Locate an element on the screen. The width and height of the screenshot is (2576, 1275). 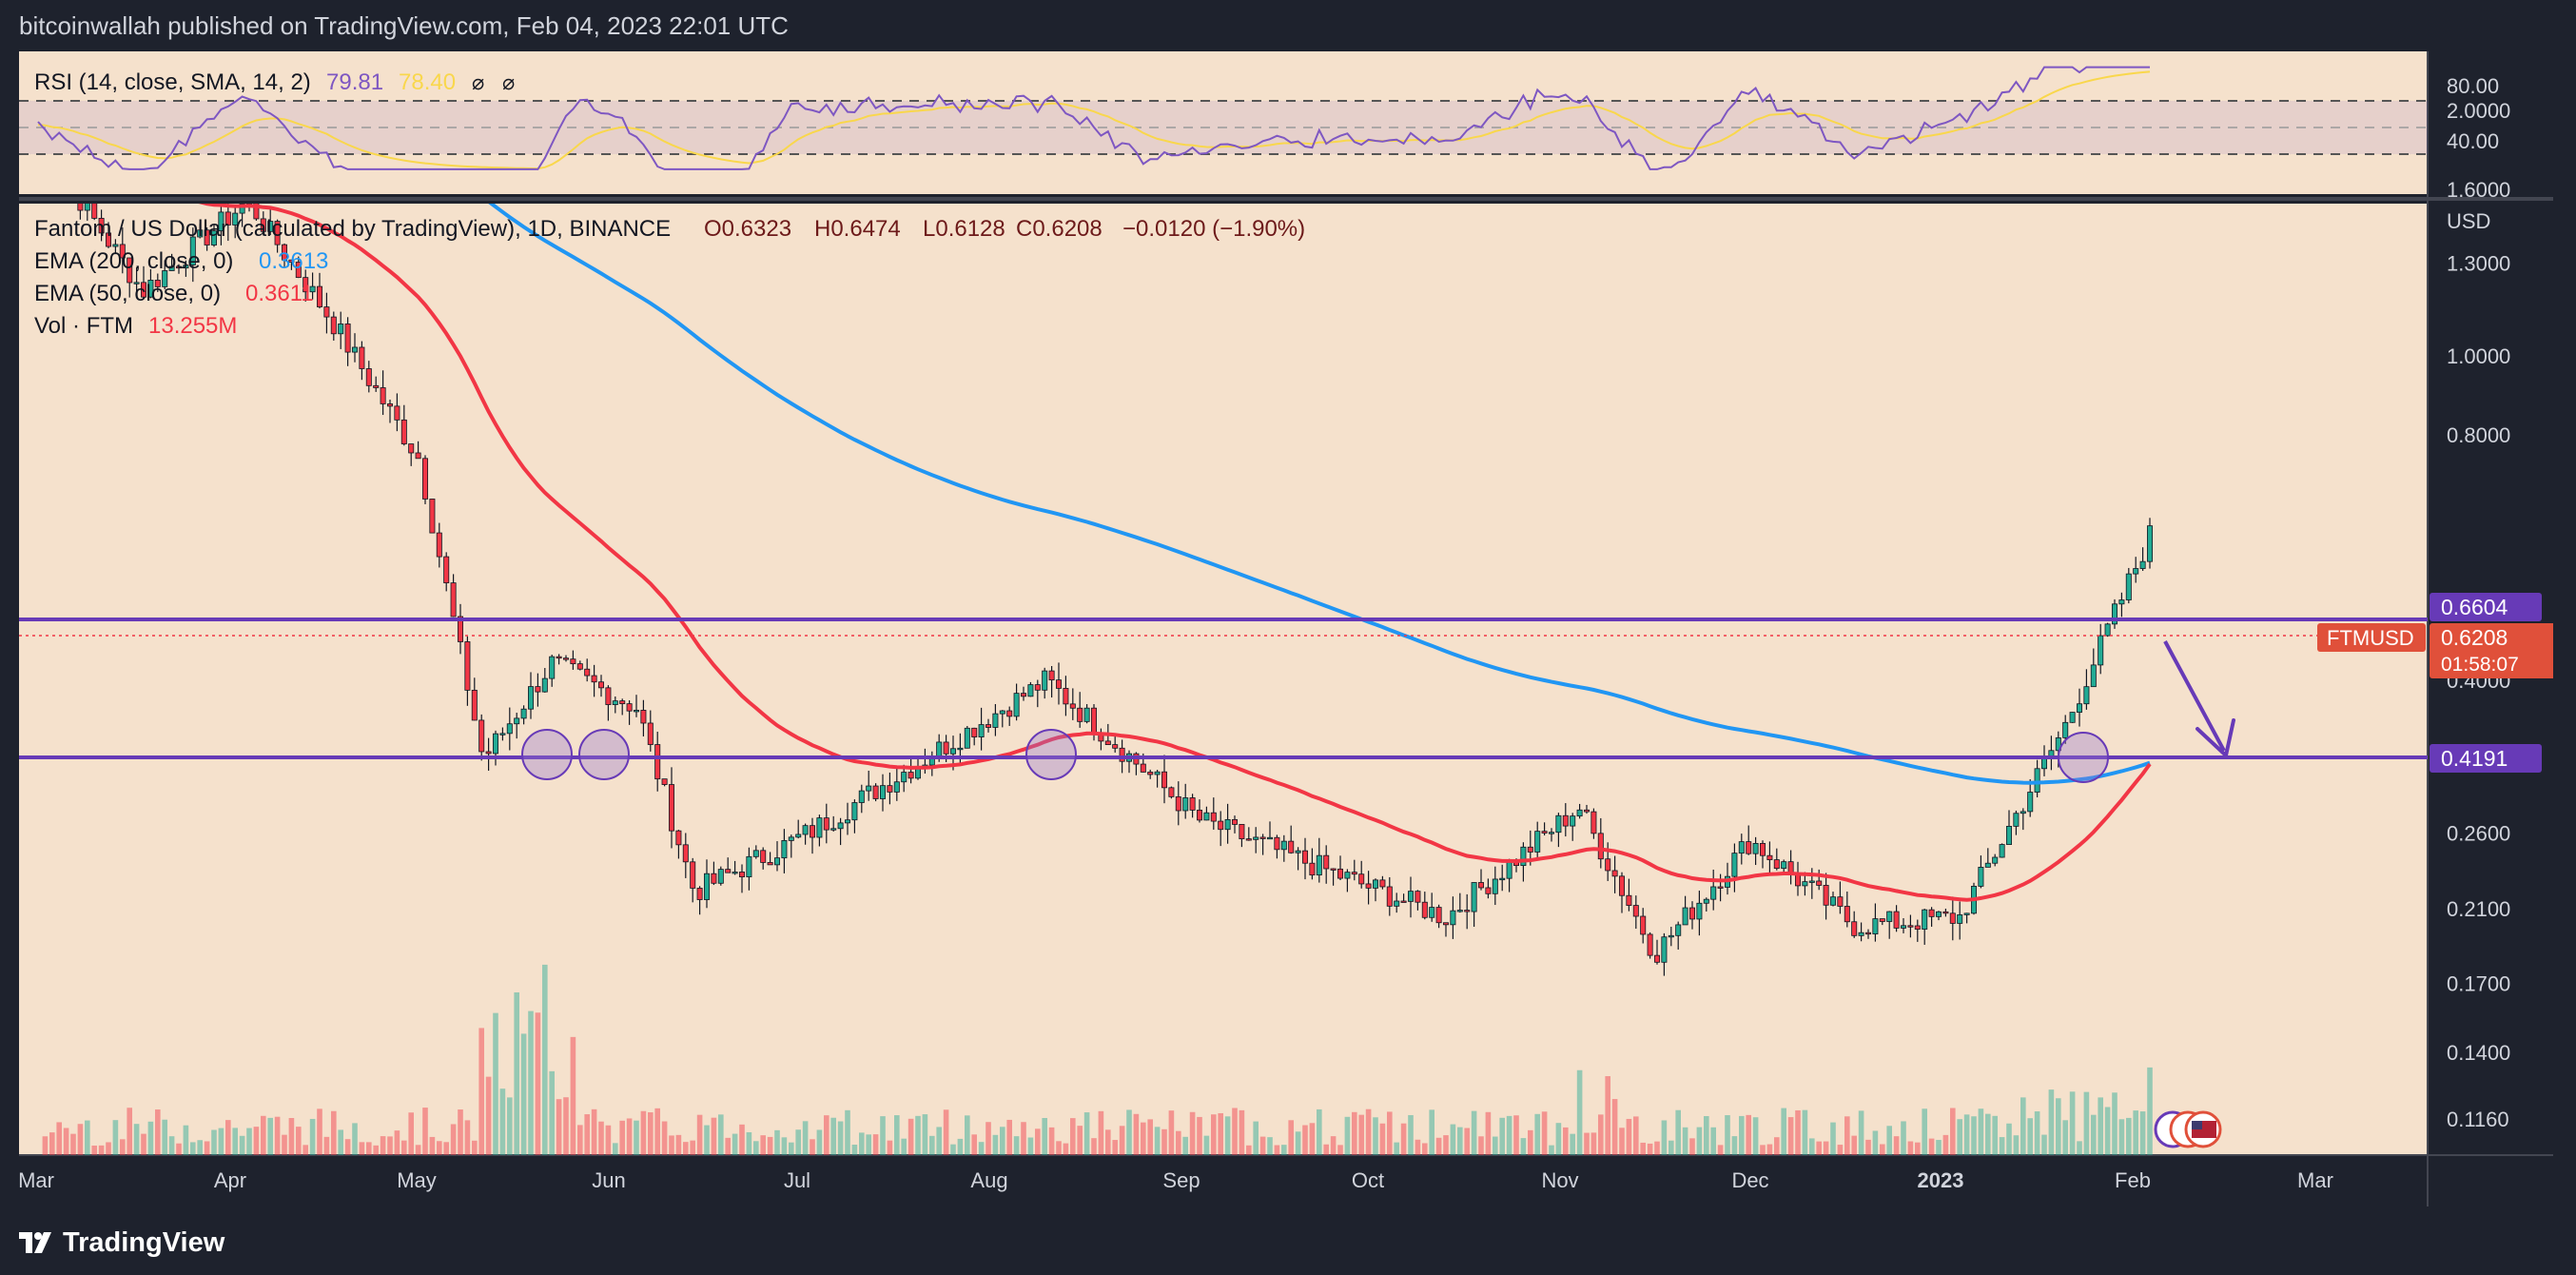
time-axis: Mar Apr May Jun Jul Aug Sep Oct Nov Dec 2023 Feb Mar is located at coordinates (1176, 1180).